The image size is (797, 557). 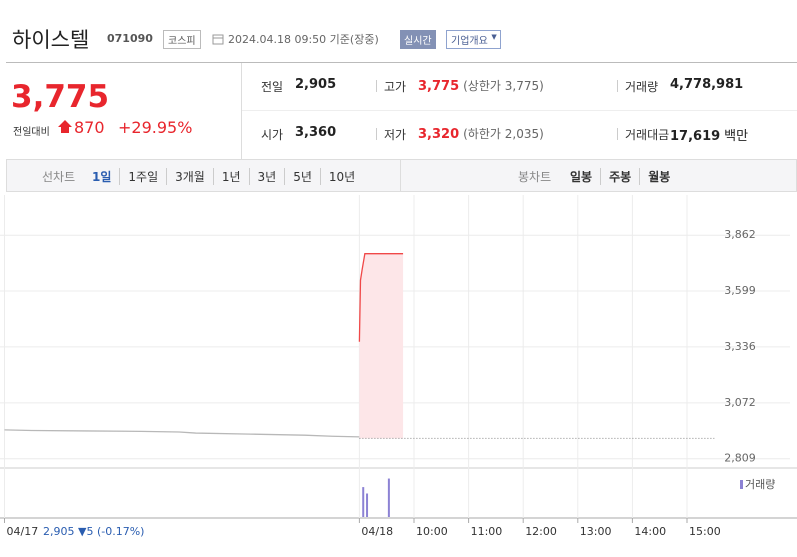 What do you see at coordinates (741, 484) in the screenshot?
I see `volume-legend-swatch` at bounding box center [741, 484].